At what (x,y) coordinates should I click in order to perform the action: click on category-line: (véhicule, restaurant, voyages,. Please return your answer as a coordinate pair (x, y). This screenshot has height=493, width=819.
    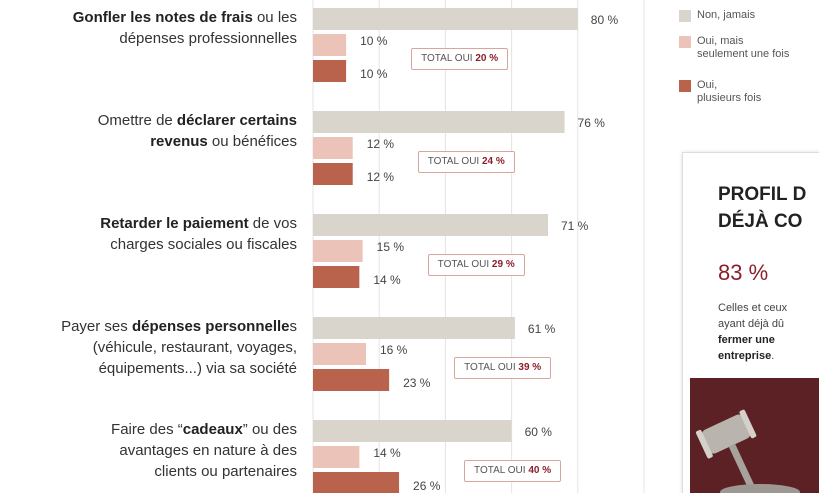
    Looking at the image, I should click on (148, 347).